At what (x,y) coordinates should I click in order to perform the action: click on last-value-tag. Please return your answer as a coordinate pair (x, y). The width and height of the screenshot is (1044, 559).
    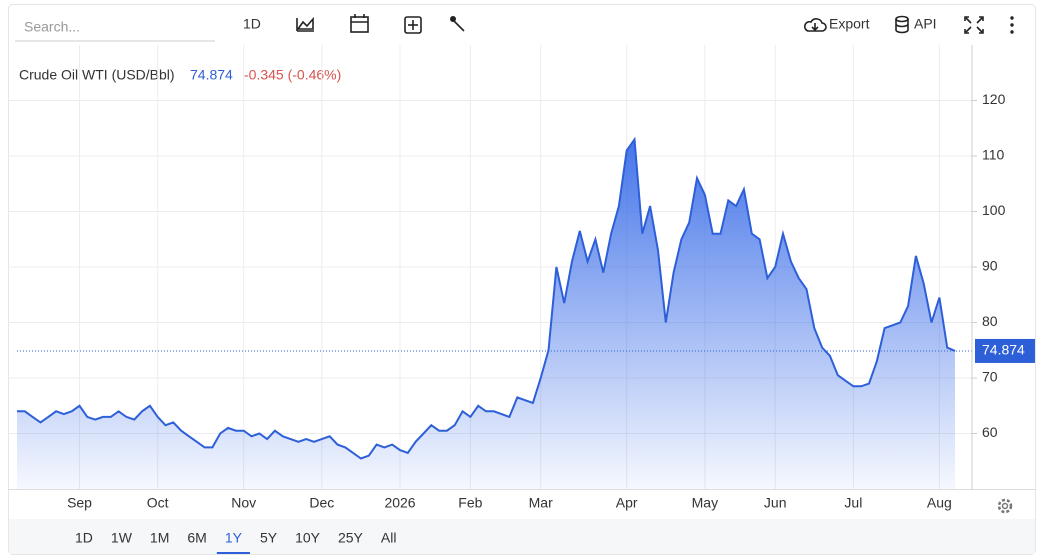
    Looking at the image, I should click on (1005, 350).